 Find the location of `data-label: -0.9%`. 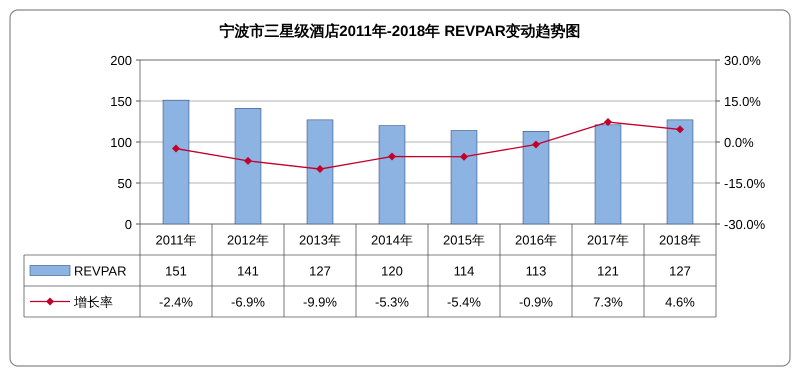

data-label: -0.9% is located at coordinates (536, 302).